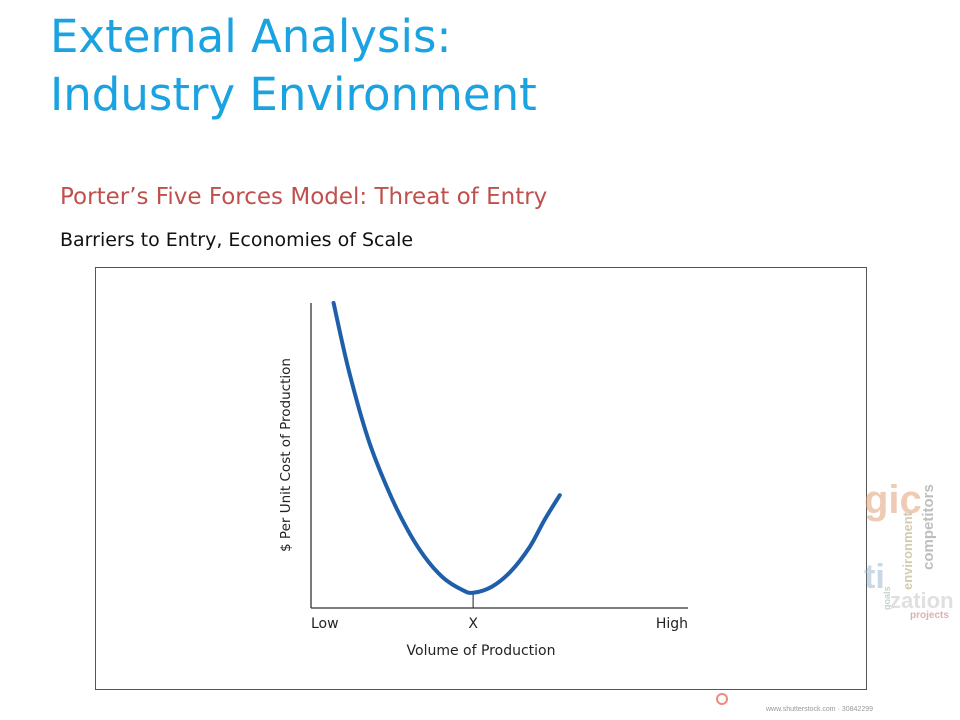 The image size is (960, 720). Describe the element at coordinates (672, 624) in the screenshot. I see `x-tick-high: High` at that location.